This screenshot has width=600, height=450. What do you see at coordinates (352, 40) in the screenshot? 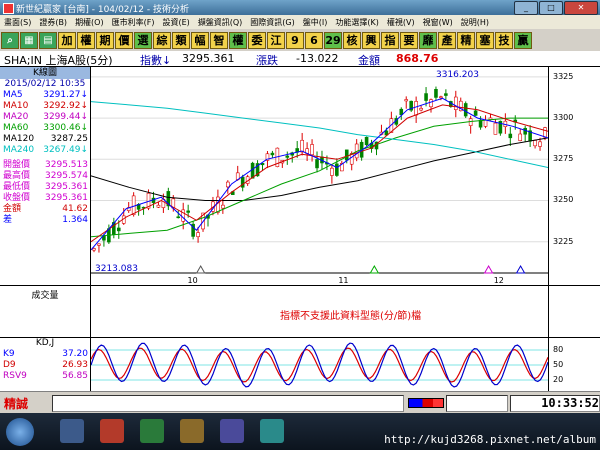
I see `toolbar-button: 核` at bounding box center [352, 40].